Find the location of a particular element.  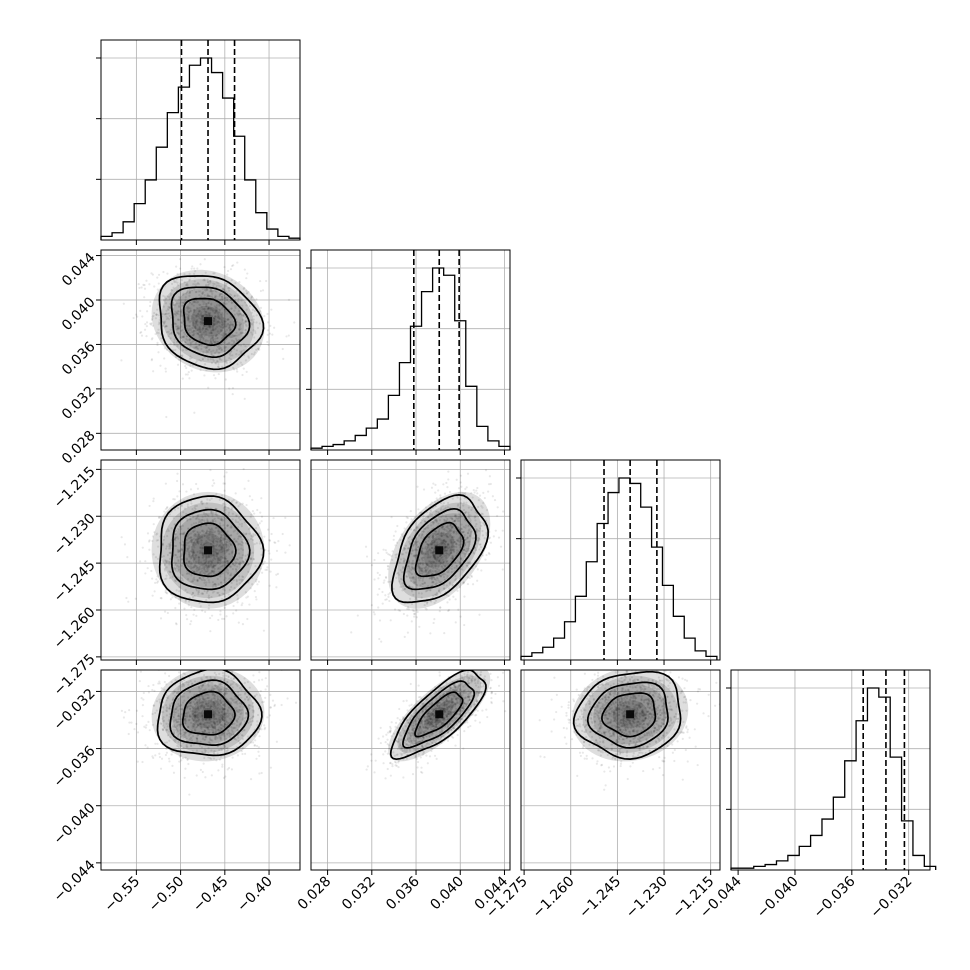

contour-line is located at coordinates (210, 322).